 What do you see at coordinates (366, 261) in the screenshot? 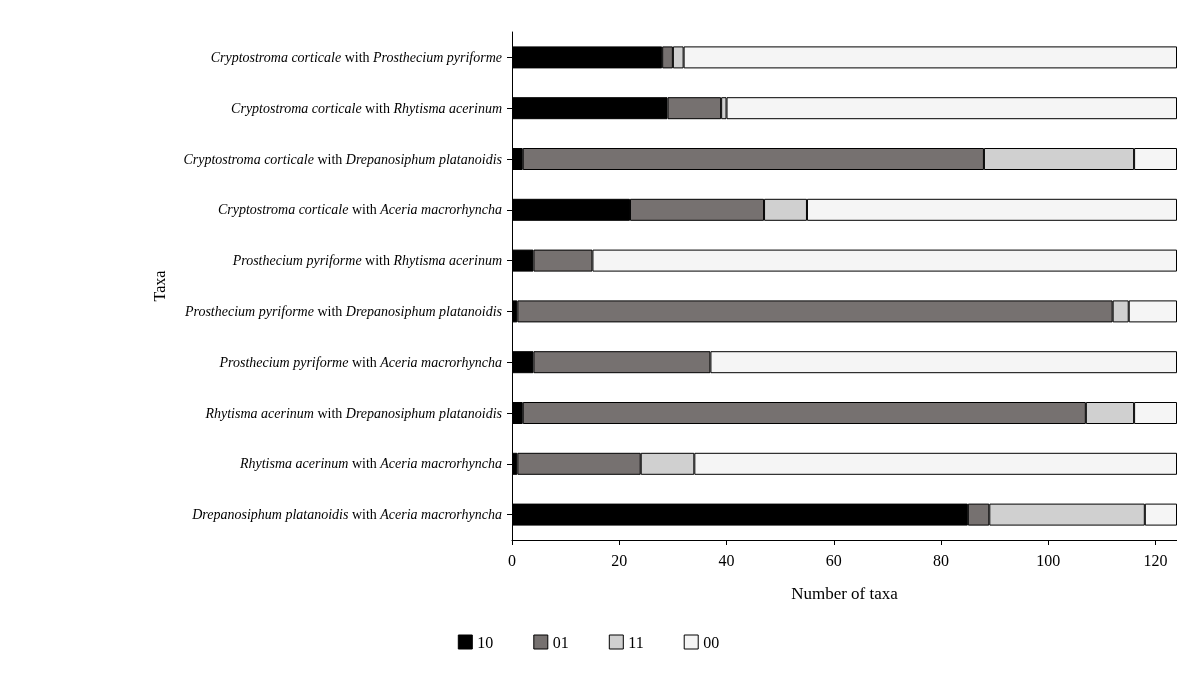
I see `y-tick-label: Prosthecium pyriforme with Rhytisma acerinum` at bounding box center [366, 261].